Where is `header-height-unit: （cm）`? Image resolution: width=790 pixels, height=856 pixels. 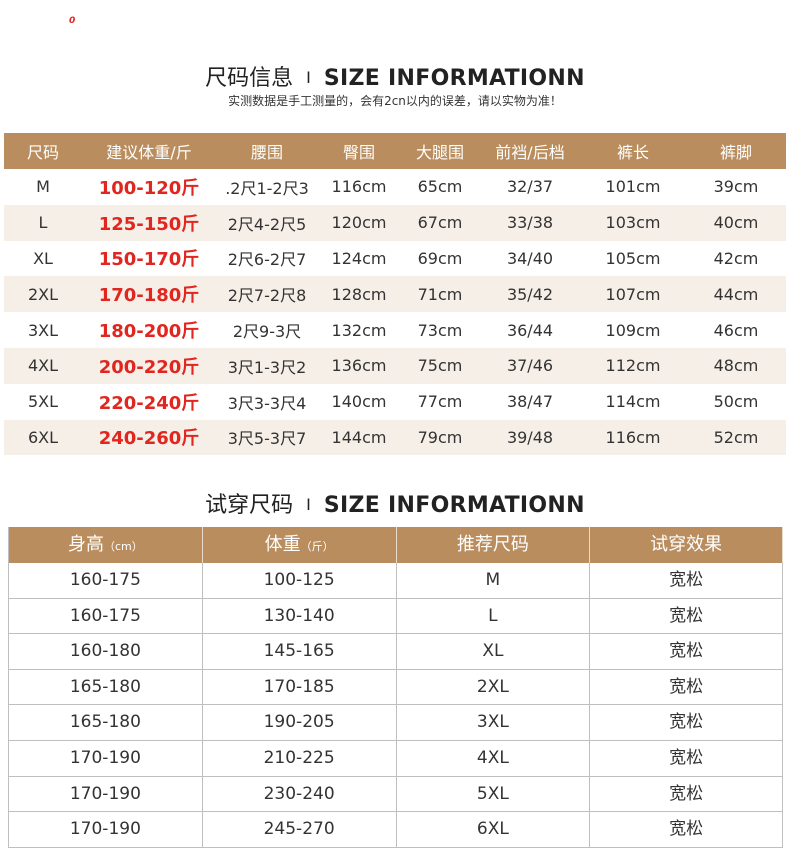
header-height-unit: （cm） is located at coordinates (123, 546).